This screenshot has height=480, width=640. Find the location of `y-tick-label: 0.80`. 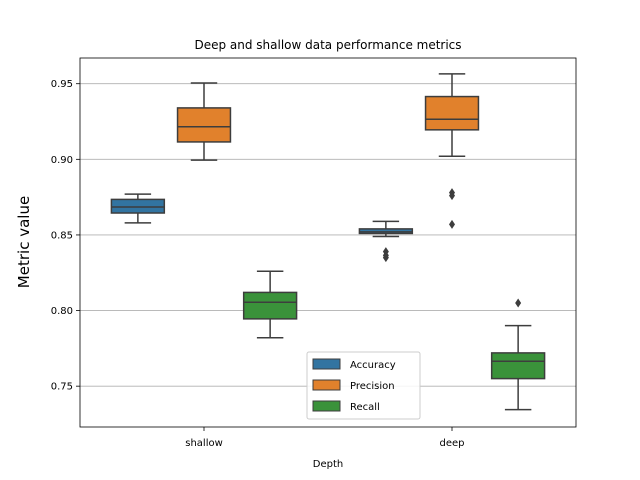

y-tick-label: 0.80 is located at coordinates (62, 311).